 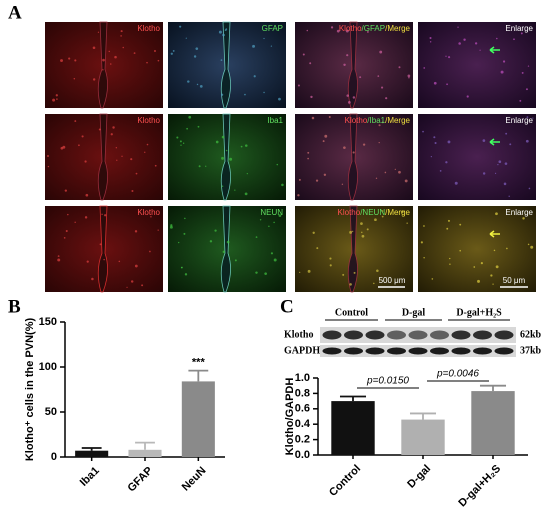 What do you see at coordinates (298, 334) in the screenshot?
I see `blot-band-label: Klotho` at bounding box center [298, 334].